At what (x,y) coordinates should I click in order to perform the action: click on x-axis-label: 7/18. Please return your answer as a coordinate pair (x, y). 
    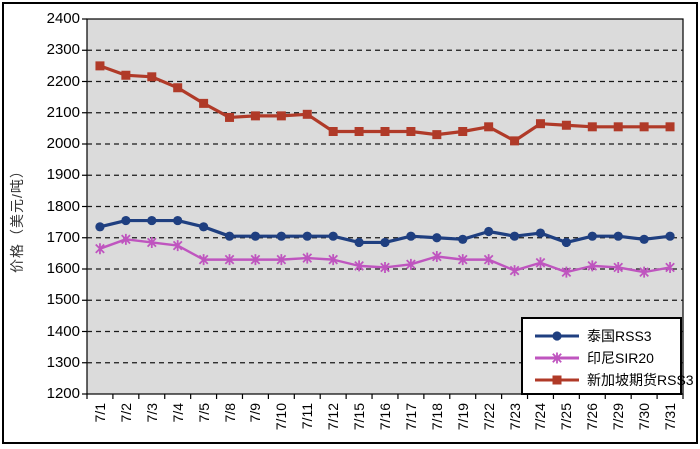
    Looking at the image, I should click on (436, 417).